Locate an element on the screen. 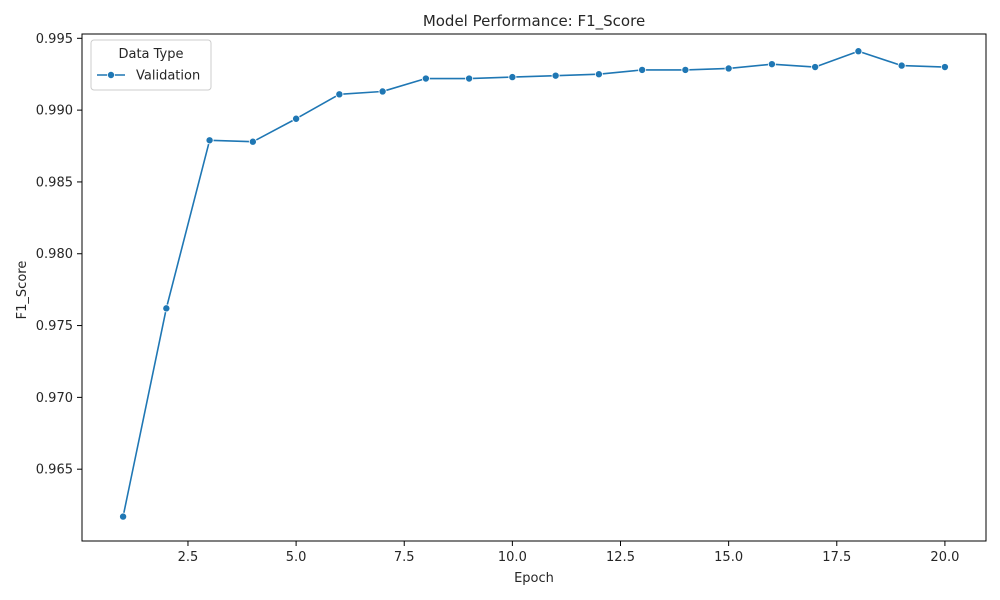 Image resolution: width=1000 pixels, height=600 pixels. x-tick-label: 2.5 is located at coordinates (188, 557).